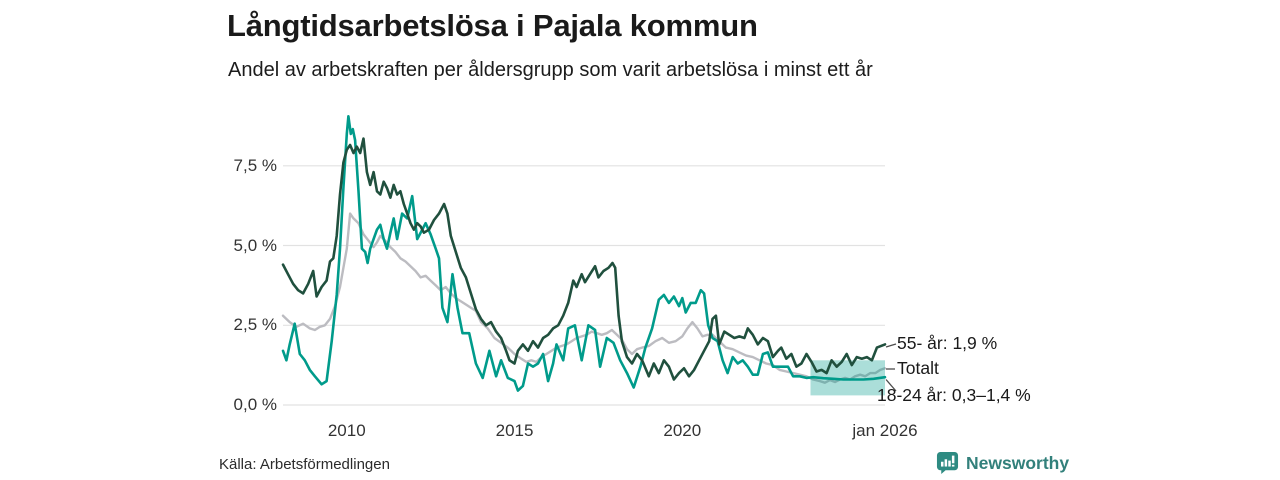  What do you see at coordinates (514, 430) in the screenshot?
I see `x-tick-label: 2015` at bounding box center [514, 430].